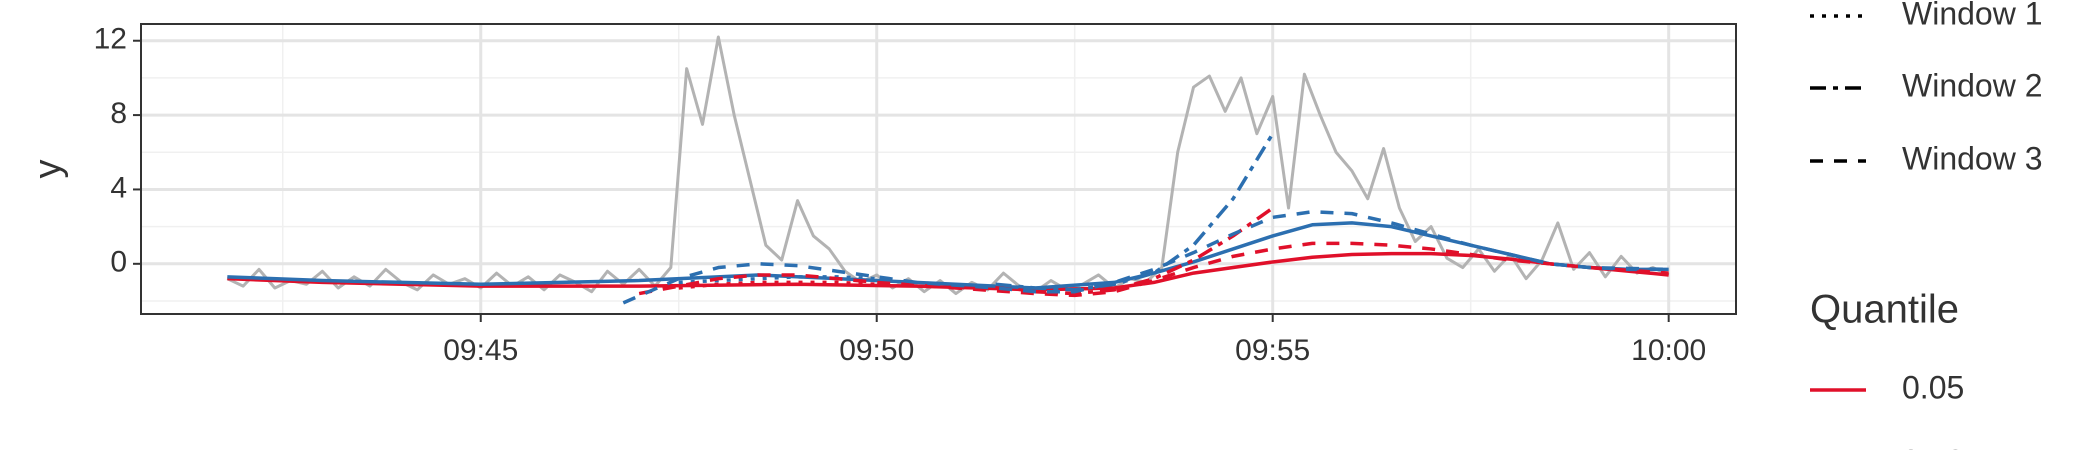  I want to click on legend-label: 0.10, so click(1933, 446).